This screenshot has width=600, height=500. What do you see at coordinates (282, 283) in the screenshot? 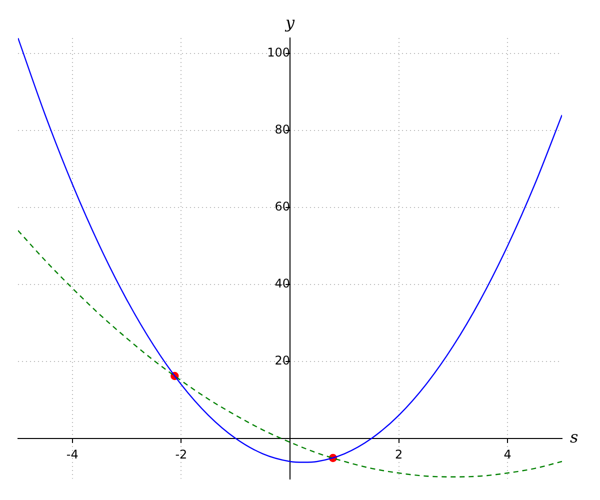
I see `y-tick-label: 40` at bounding box center [282, 283].